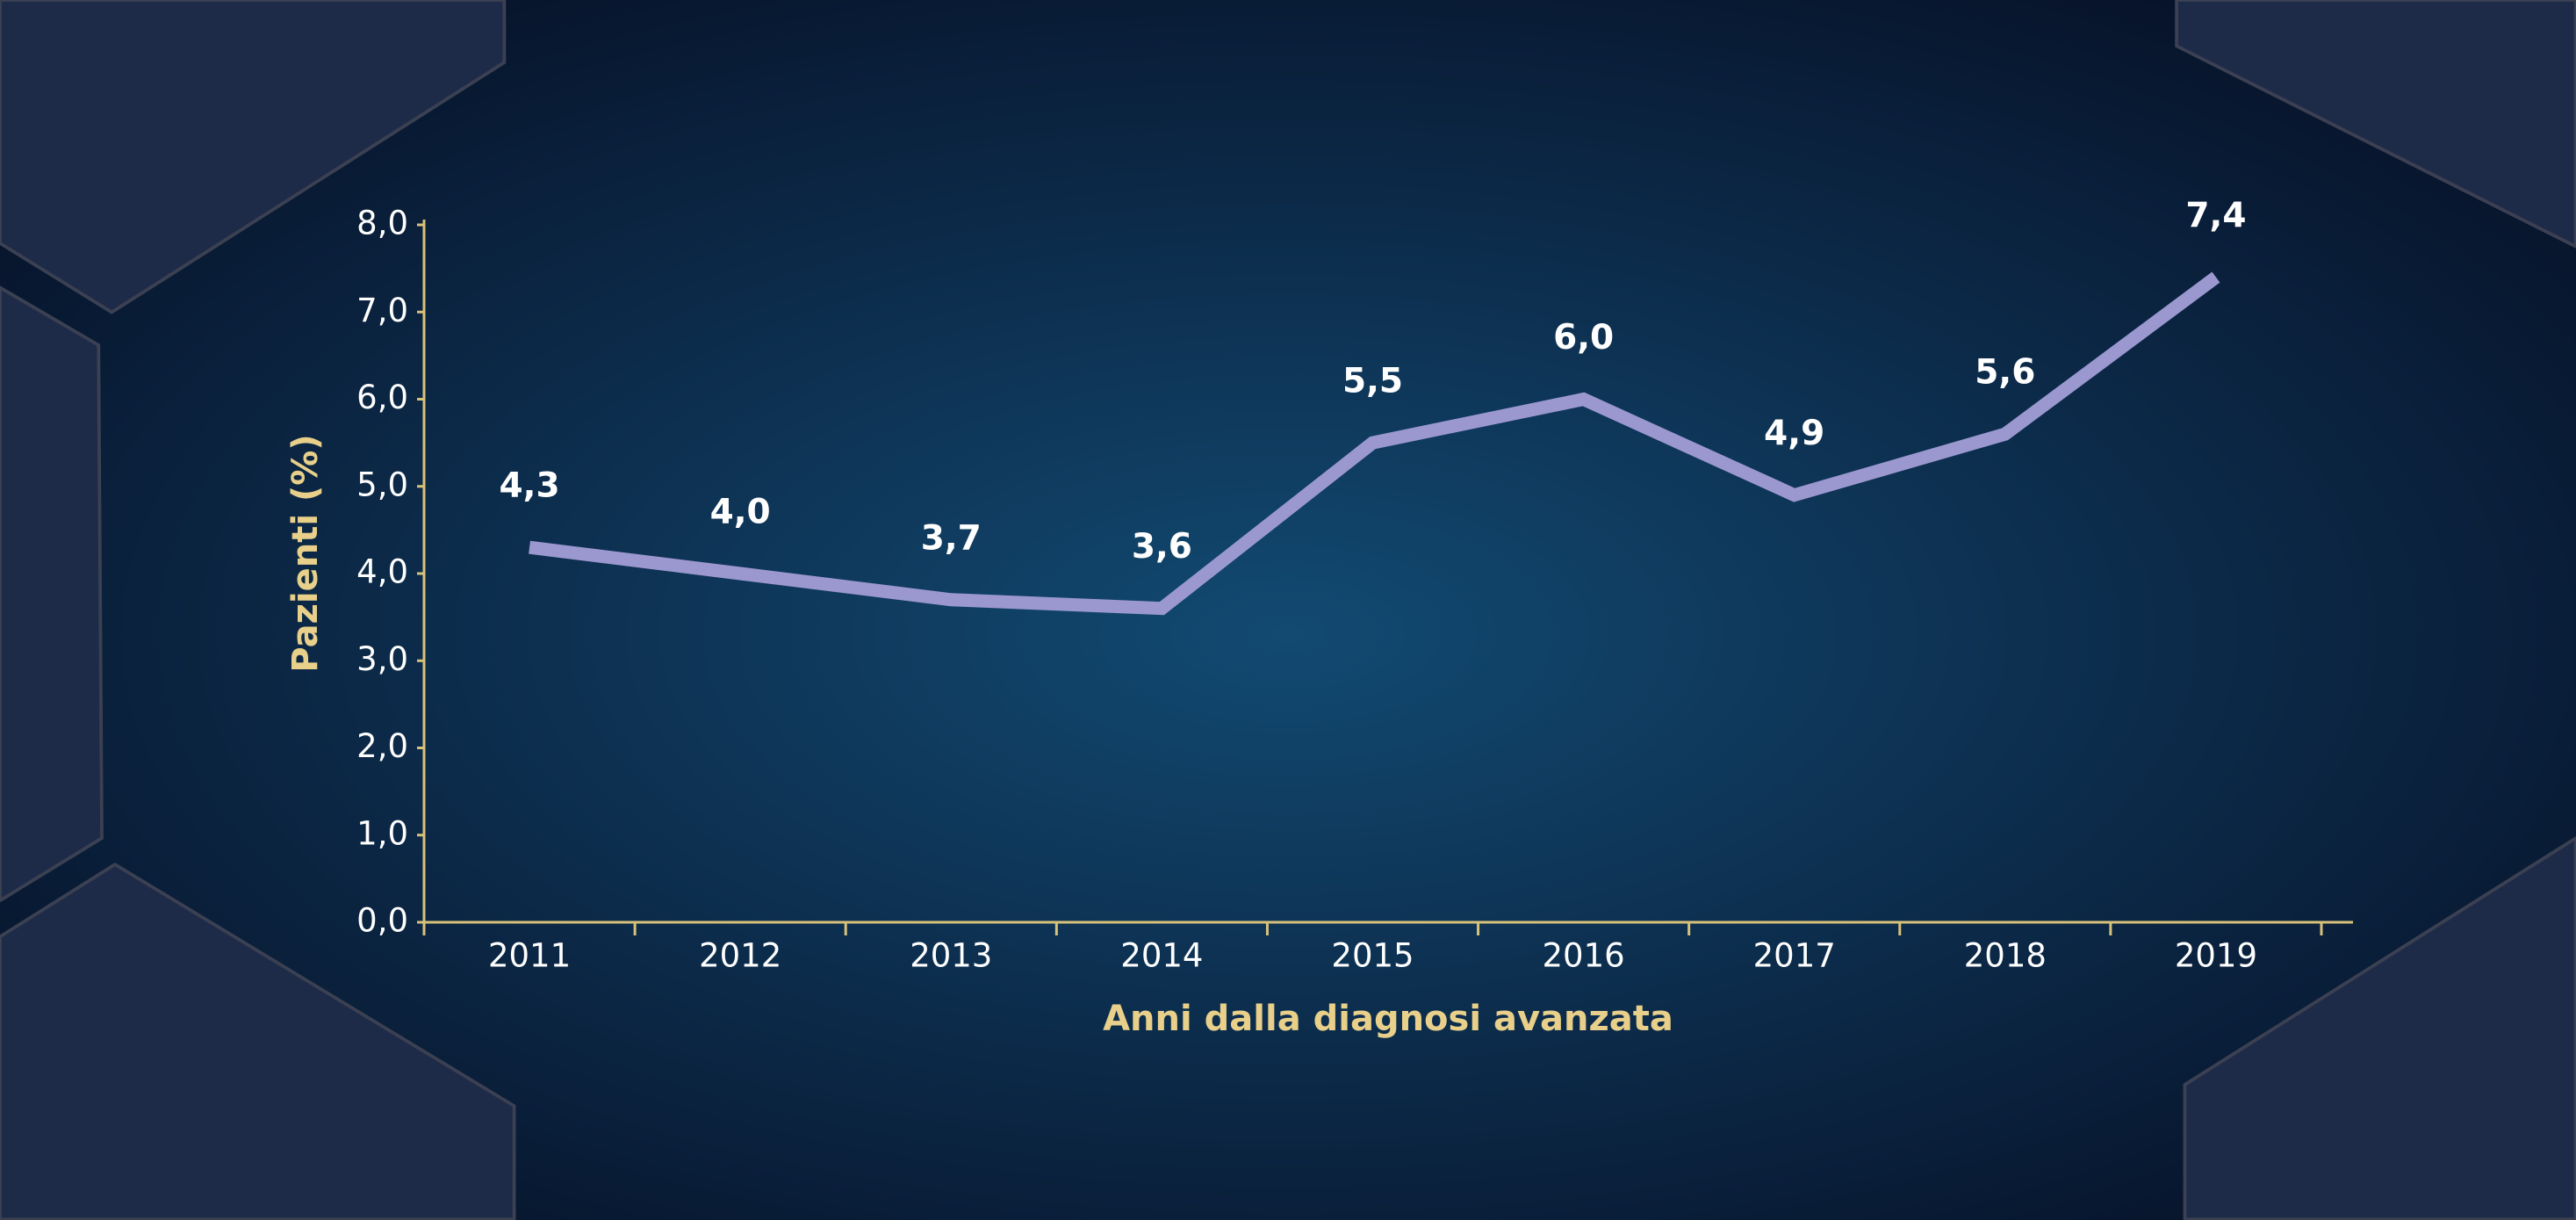 The image size is (2576, 1220). What do you see at coordinates (382, 311) in the screenshot?
I see `y-tick-label: 7,0` at bounding box center [382, 311].